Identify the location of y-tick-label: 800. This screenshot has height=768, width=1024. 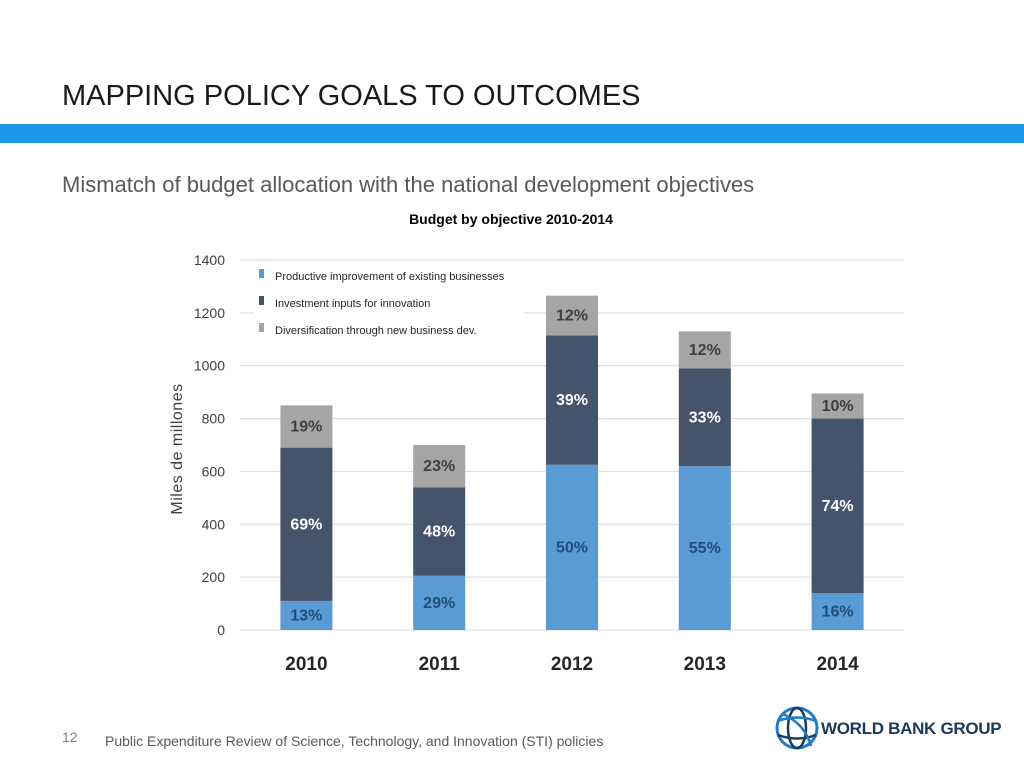
(214, 419).